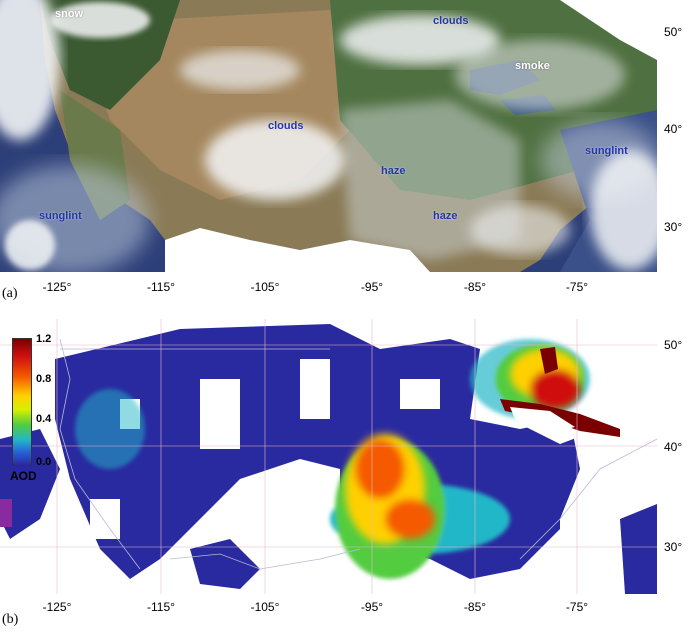 The image size is (697, 638). I want to click on panel-label-b: (b), so click(10, 619).